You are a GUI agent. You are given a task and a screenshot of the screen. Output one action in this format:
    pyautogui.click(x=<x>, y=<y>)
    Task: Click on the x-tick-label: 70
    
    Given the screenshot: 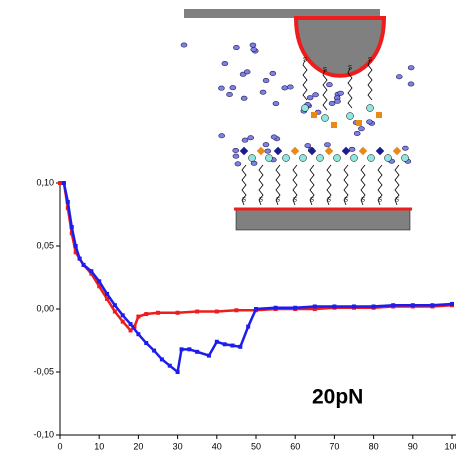 What is the action you would take?
    pyautogui.click(x=334, y=446)
    